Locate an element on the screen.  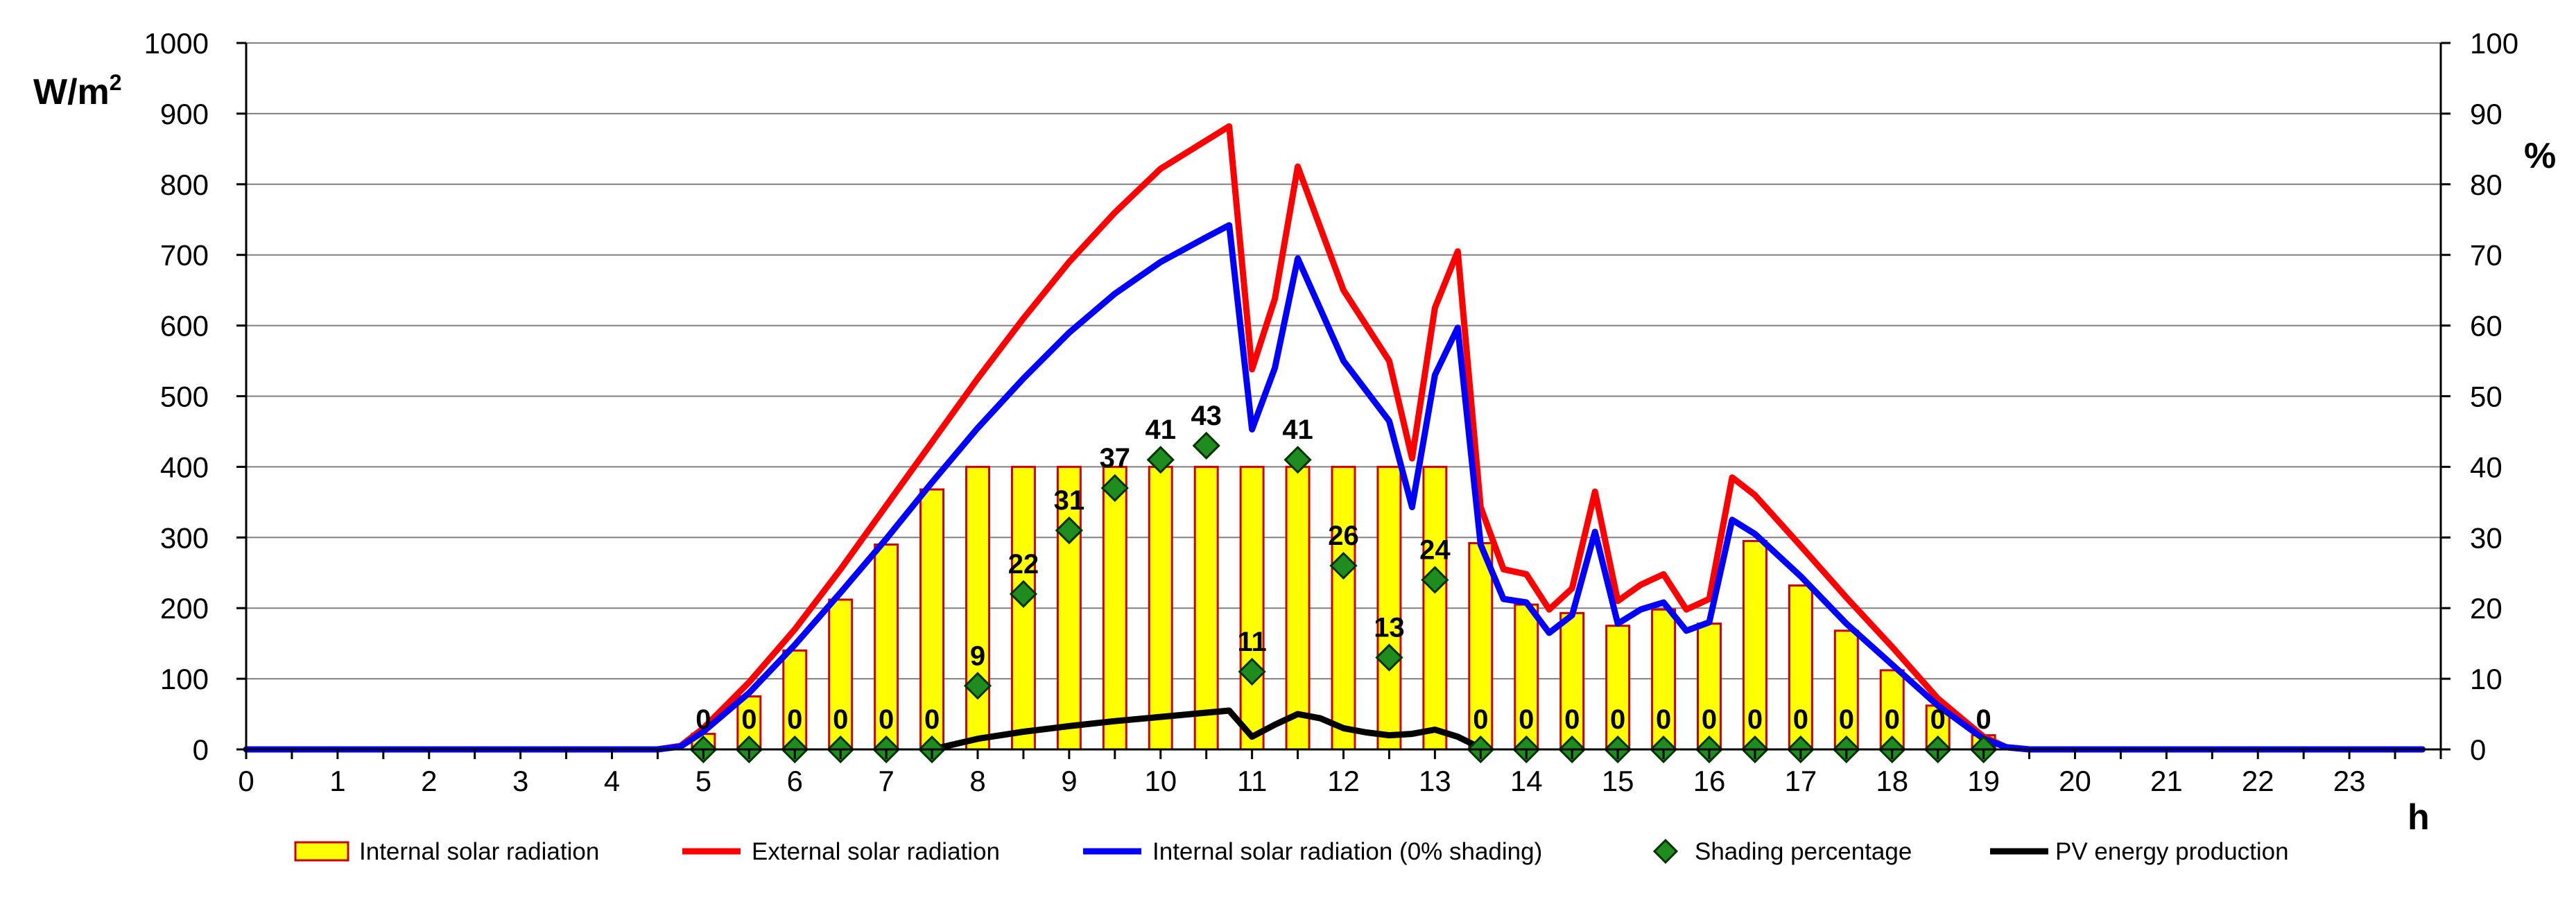
y-right-tick-label: 90 is located at coordinates (2486, 114).